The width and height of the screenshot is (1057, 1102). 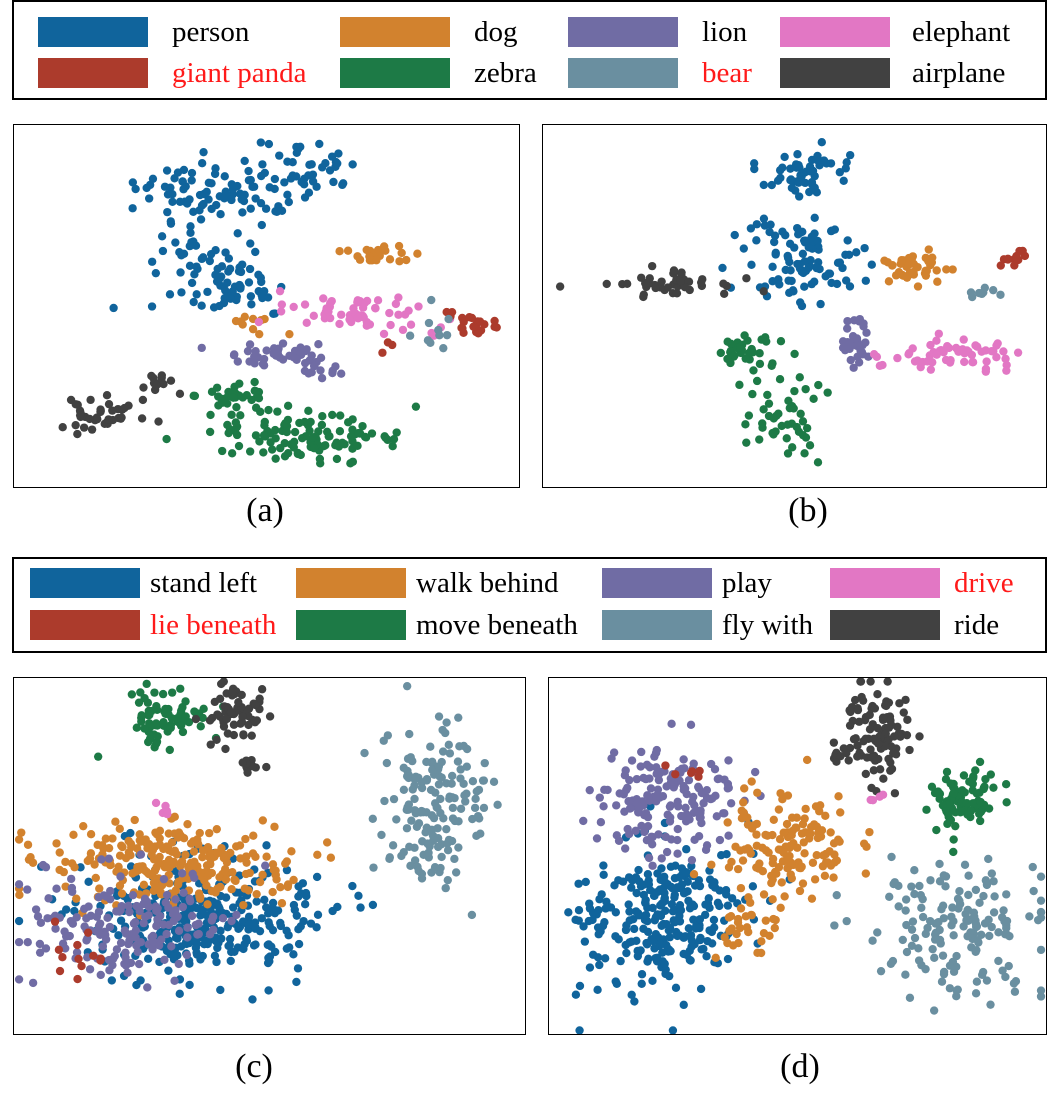 I want to click on scatter-point-bear, so click(x=993, y=290).